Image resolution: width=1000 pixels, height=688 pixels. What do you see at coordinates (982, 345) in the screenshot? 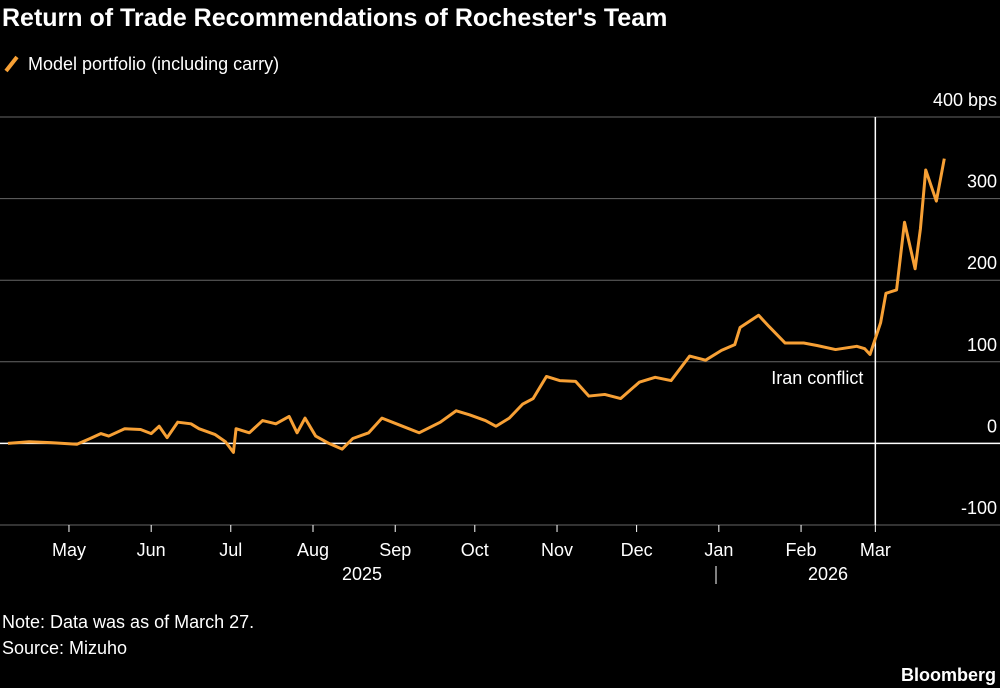
I see `y-tick-label: 100` at bounding box center [982, 345].